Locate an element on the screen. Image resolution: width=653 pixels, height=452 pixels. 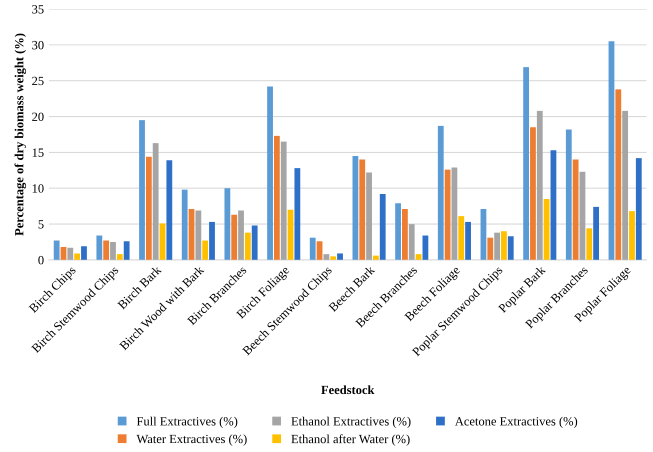
y-tick-label: 20 is located at coordinates (38, 117).